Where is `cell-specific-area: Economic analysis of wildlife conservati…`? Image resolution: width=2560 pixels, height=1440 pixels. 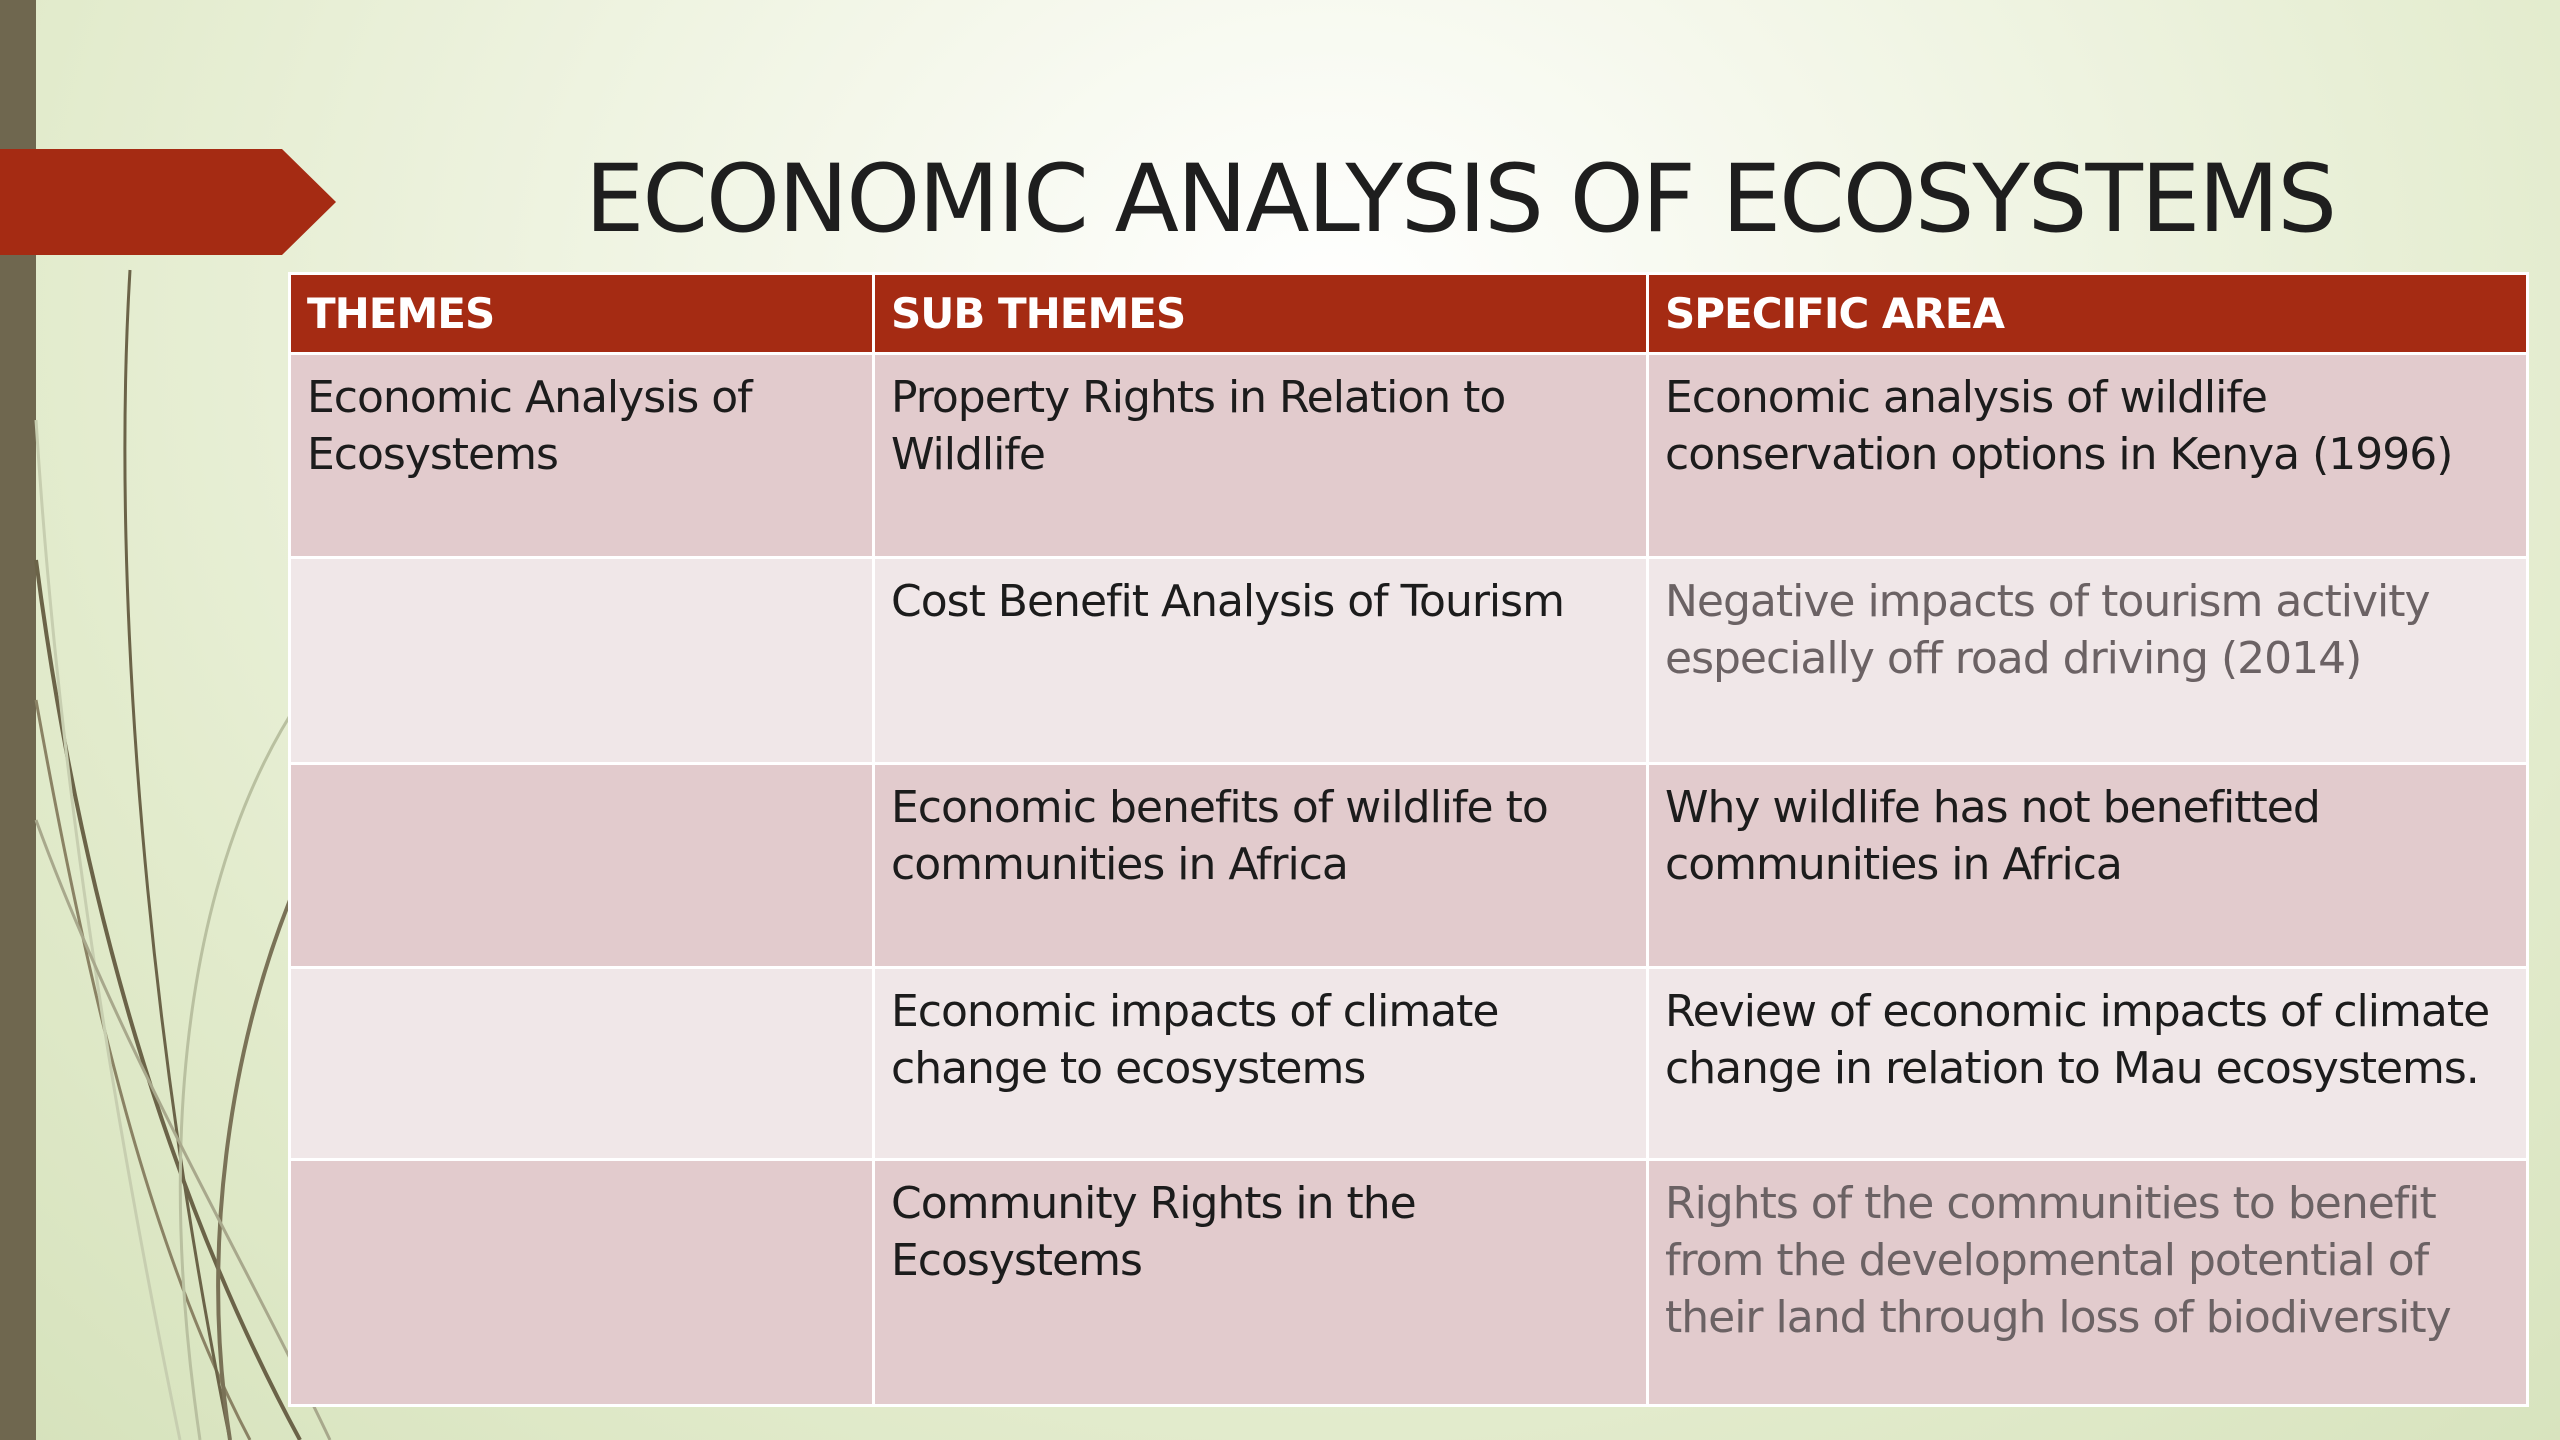 cell-specific-area: Economic analysis of wildlife conservati… is located at coordinates (2087, 455).